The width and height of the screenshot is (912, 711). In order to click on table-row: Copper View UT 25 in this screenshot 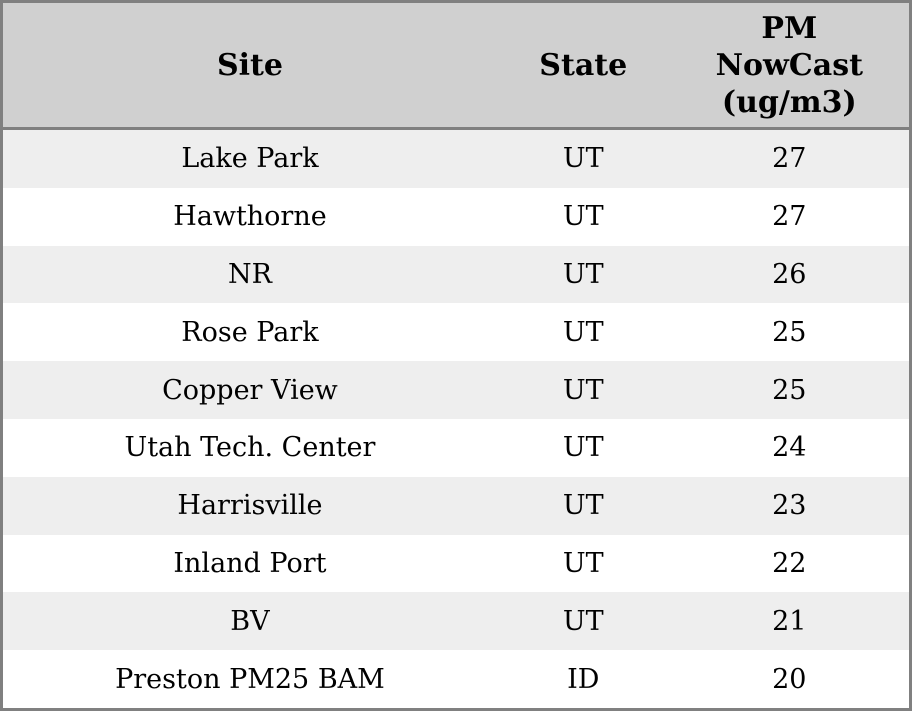, I will do `click(456, 390)`.